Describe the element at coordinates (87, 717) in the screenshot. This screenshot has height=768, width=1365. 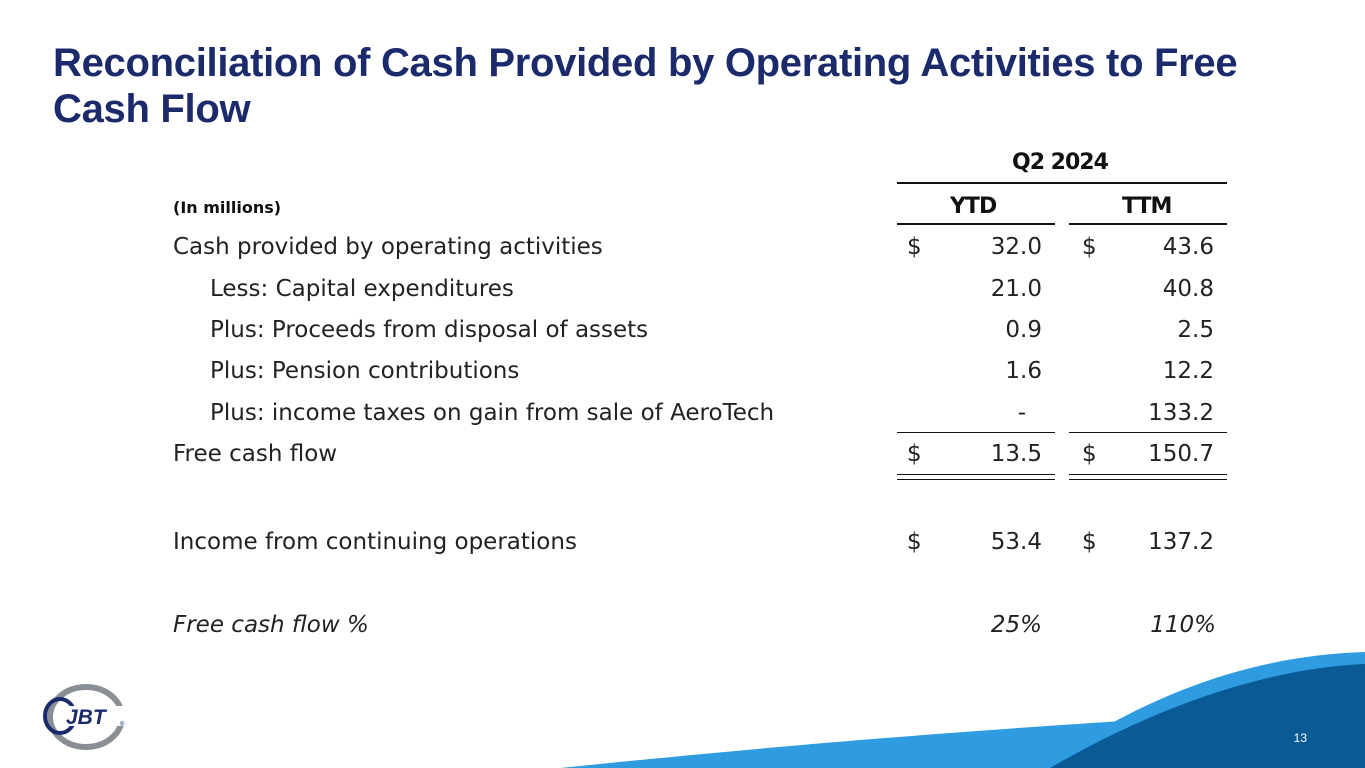
I see `logo-wordmark: JBT` at that location.